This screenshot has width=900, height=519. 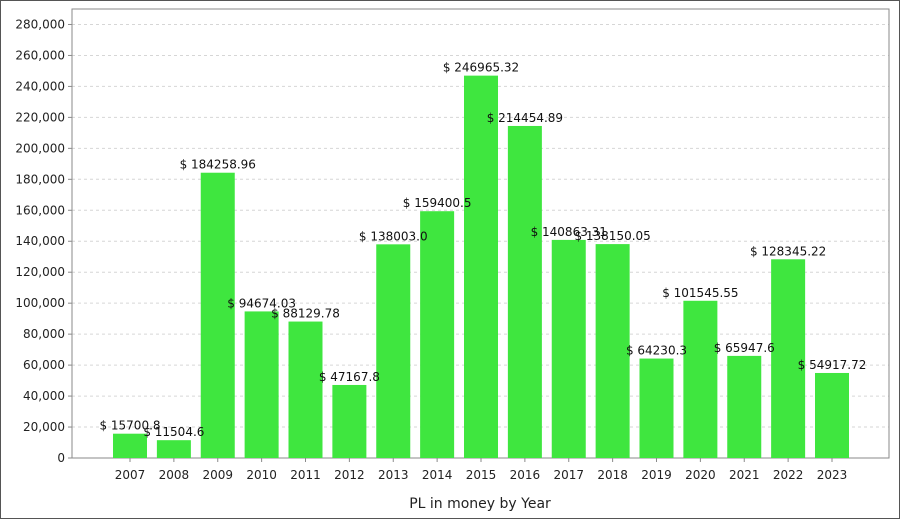 What do you see at coordinates (612, 475) in the screenshot?
I see `x-tick-label: 2018` at bounding box center [612, 475].